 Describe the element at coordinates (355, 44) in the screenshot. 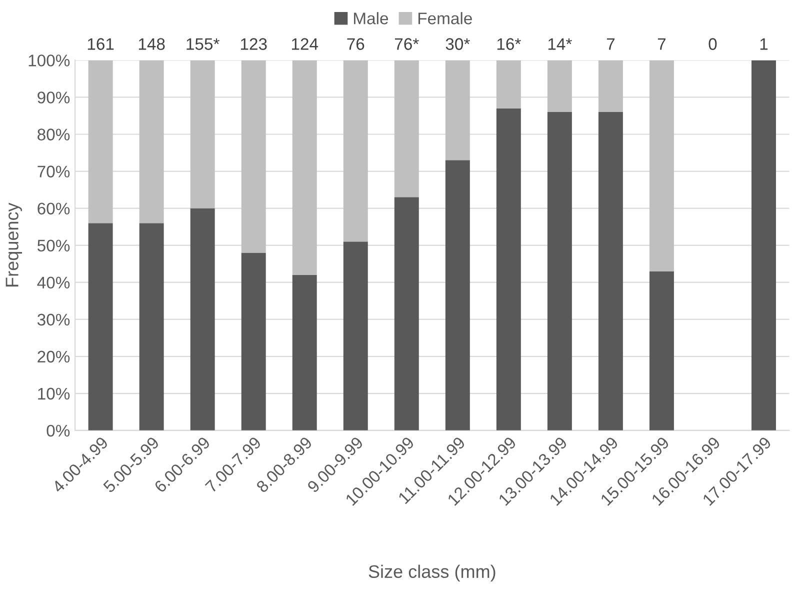

I see `annotation: 76` at that location.